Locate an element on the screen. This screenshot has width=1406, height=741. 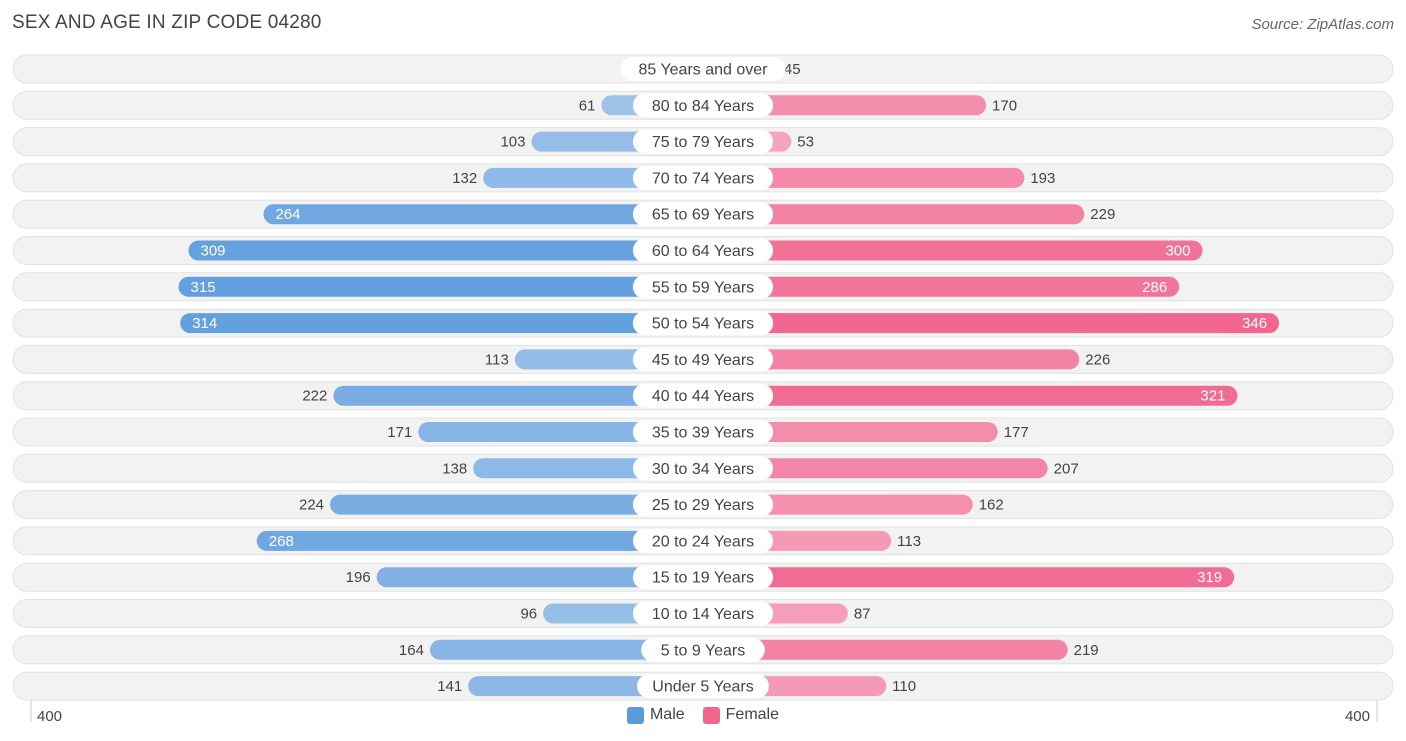
legend-item-female: Female is located at coordinates (741, 715).